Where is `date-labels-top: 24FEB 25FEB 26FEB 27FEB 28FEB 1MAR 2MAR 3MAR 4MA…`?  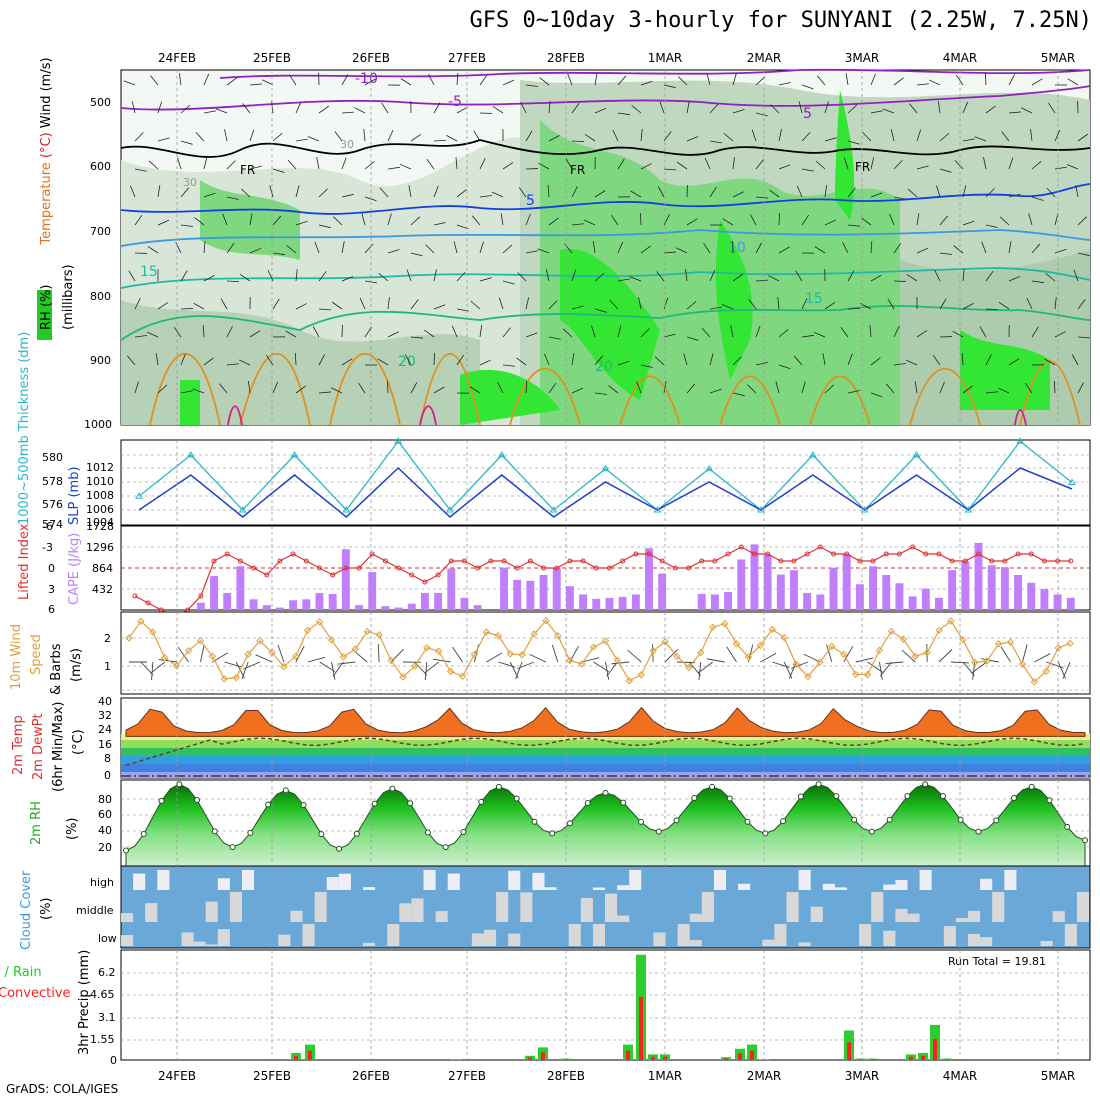 date-labels-top: 24FEB 25FEB 26FEB 27FEB 28FEB 1MAR 2MAR 3MAR 4MA… is located at coordinates (616, 58).